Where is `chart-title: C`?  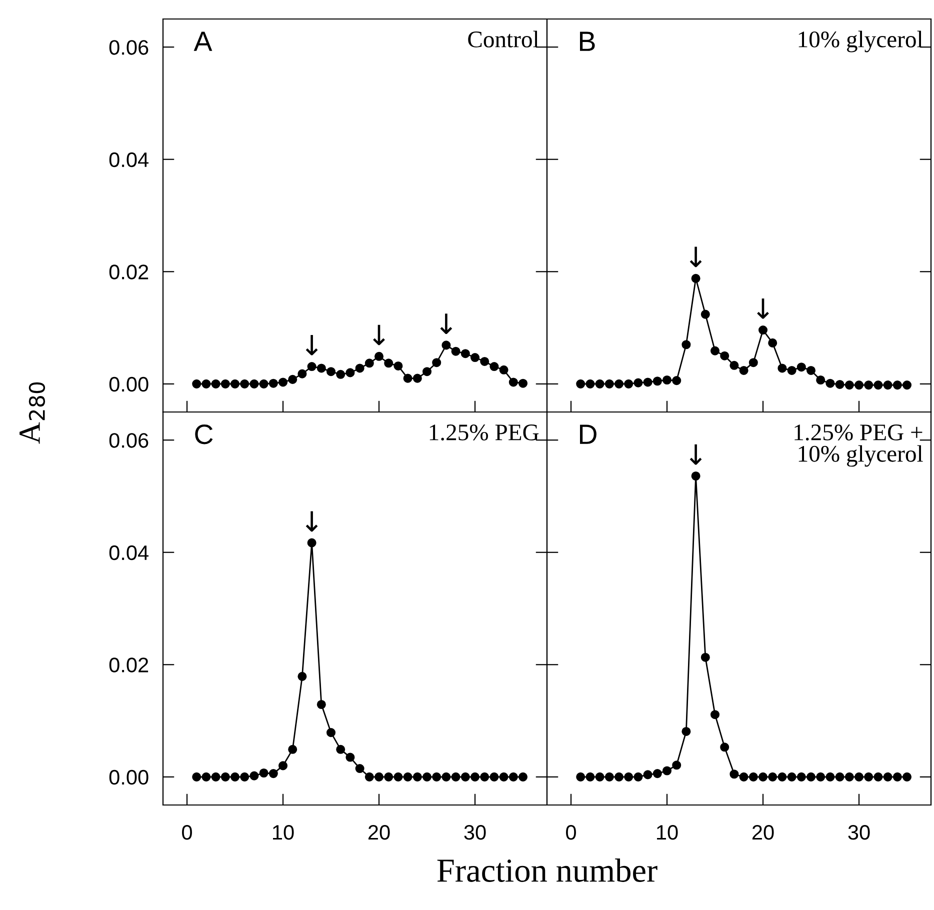 chart-title: C is located at coordinates (204, 434).